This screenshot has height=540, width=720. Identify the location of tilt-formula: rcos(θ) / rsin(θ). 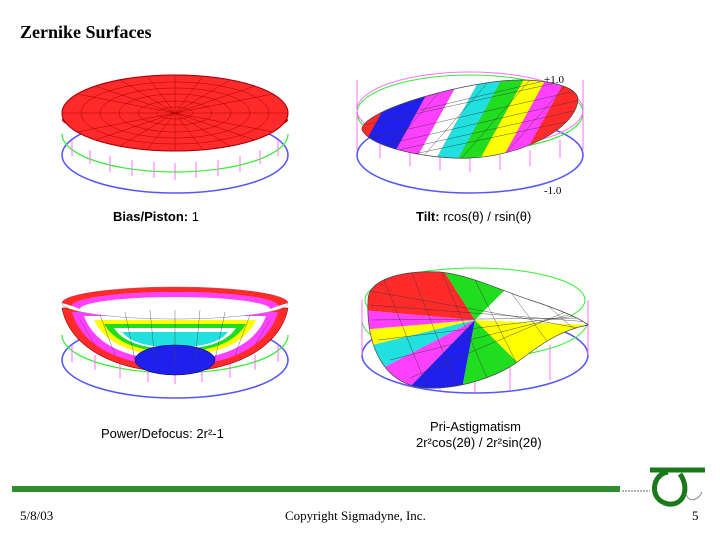
(487, 216).